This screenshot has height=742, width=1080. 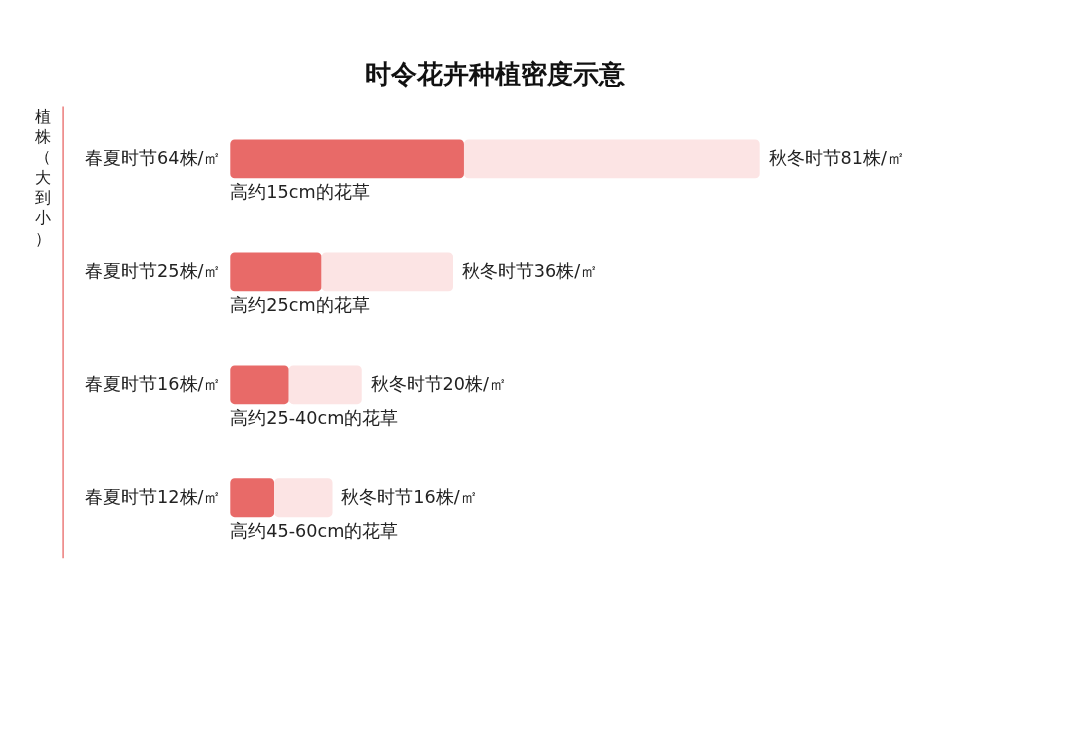 What do you see at coordinates (409, 497) in the screenshot?
I see `data-label: 秋冬时节16株/㎡` at bounding box center [409, 497].